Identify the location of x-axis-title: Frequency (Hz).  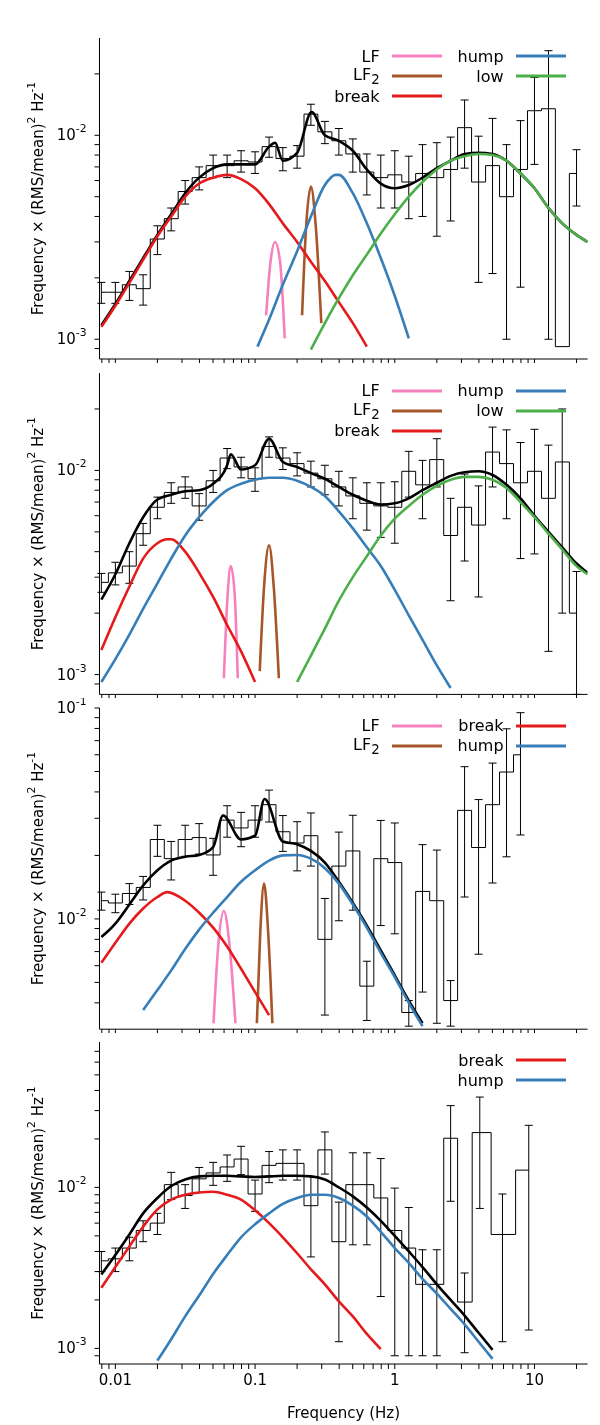
(343, 1413).